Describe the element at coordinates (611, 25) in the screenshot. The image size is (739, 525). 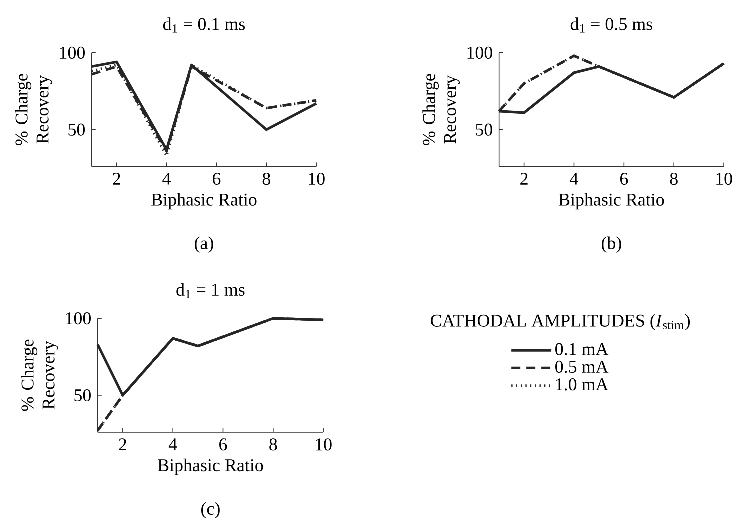
I see `chart-title: d$_{1}$ = 0.5 ms` at that location.